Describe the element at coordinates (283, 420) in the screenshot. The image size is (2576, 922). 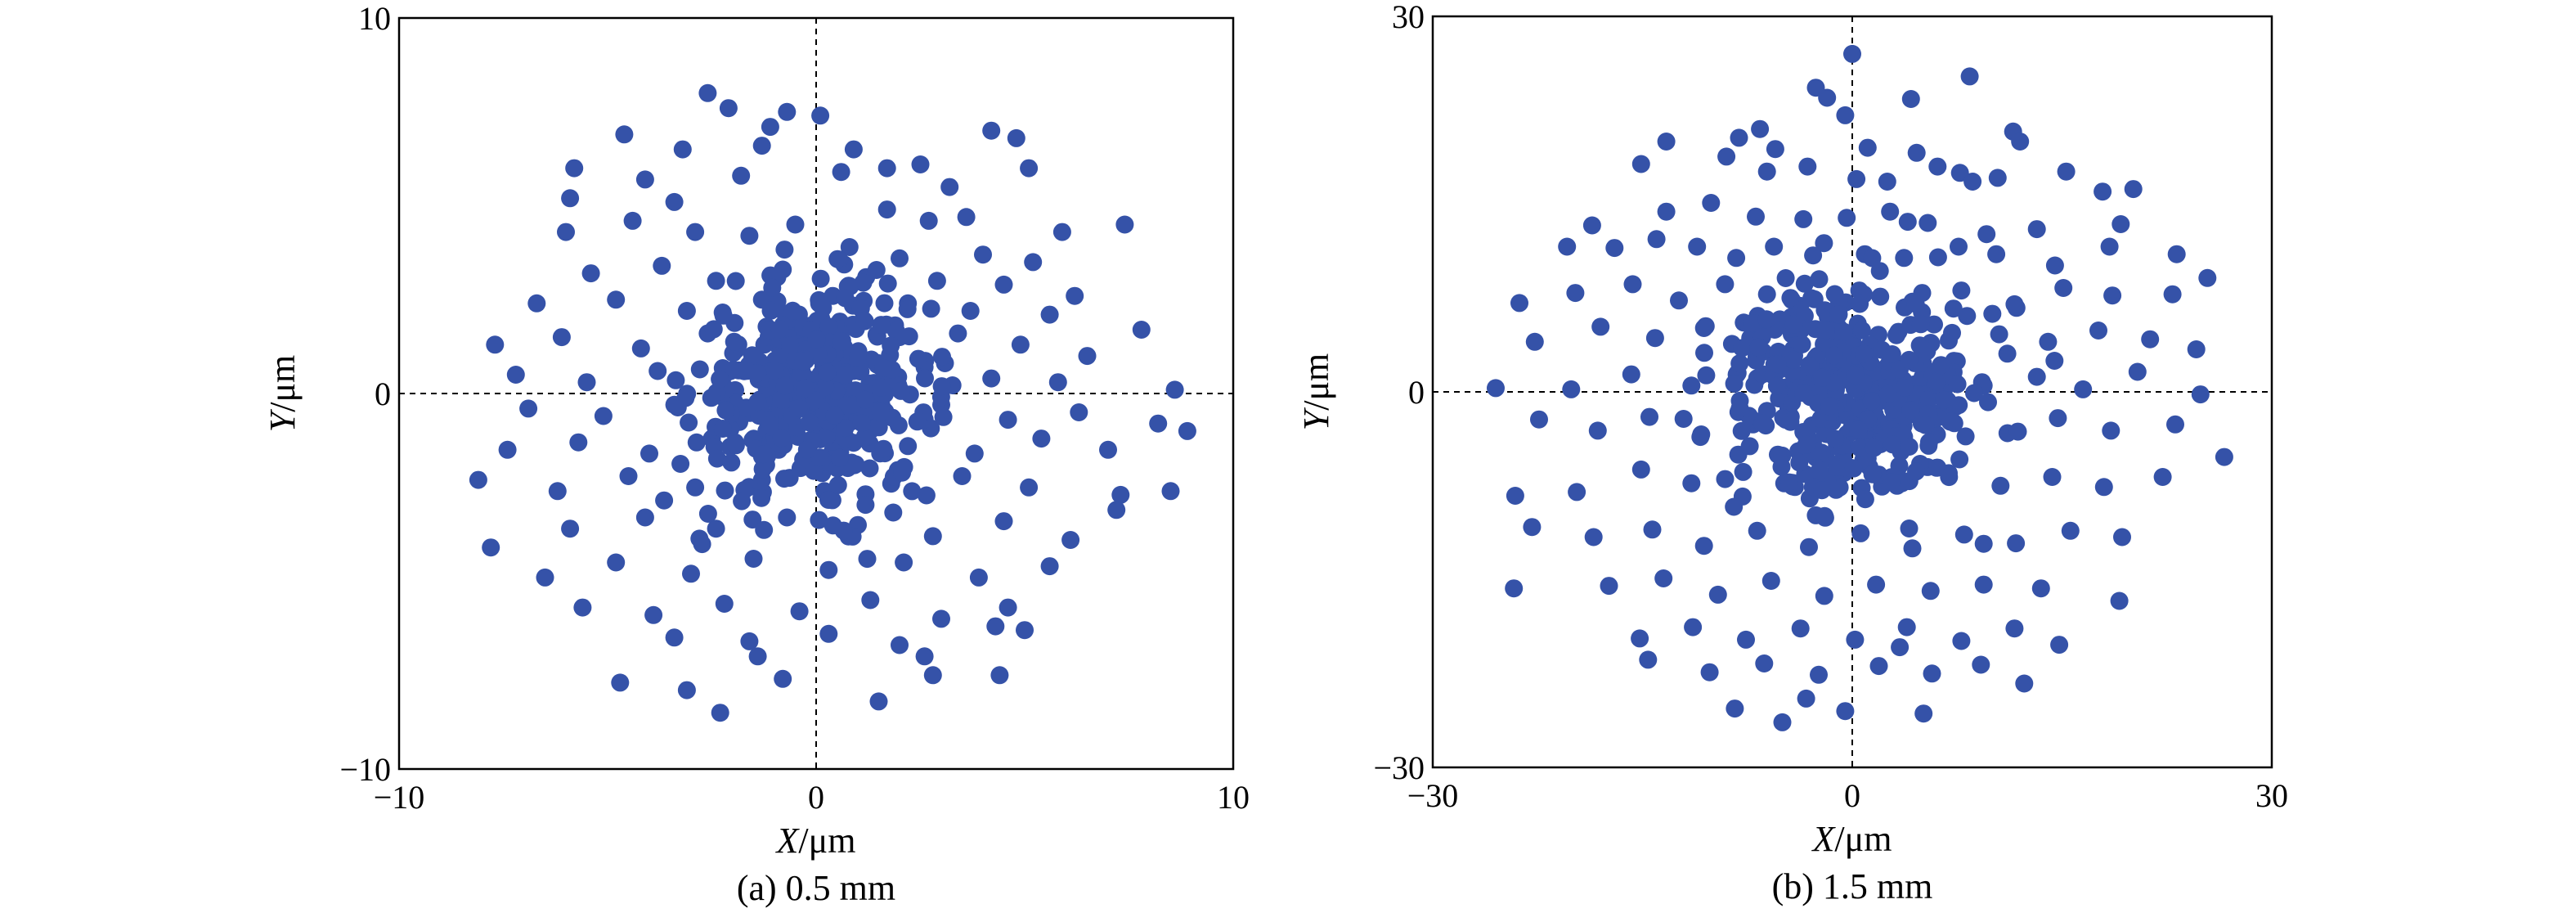
I see `y-axis-variable: Y` at that location.